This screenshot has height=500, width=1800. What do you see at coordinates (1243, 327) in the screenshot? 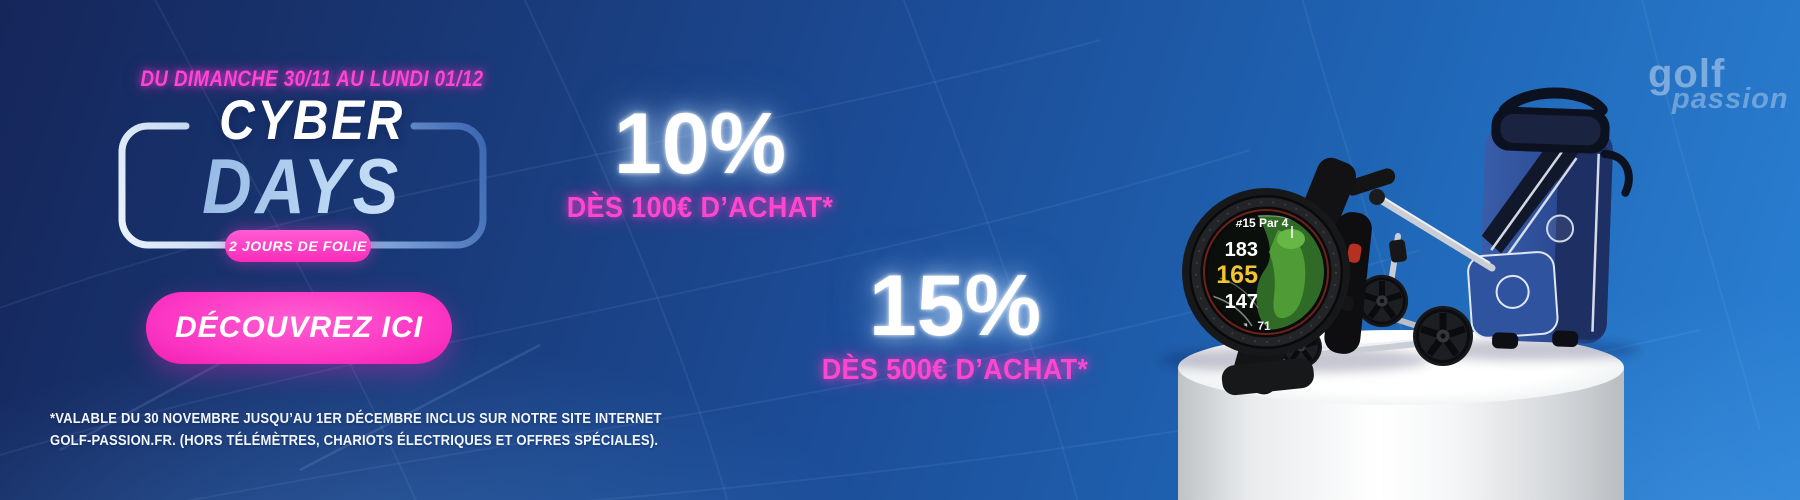
I see `watch-wind-icon: ↗` at bounding box center [1243, 327].